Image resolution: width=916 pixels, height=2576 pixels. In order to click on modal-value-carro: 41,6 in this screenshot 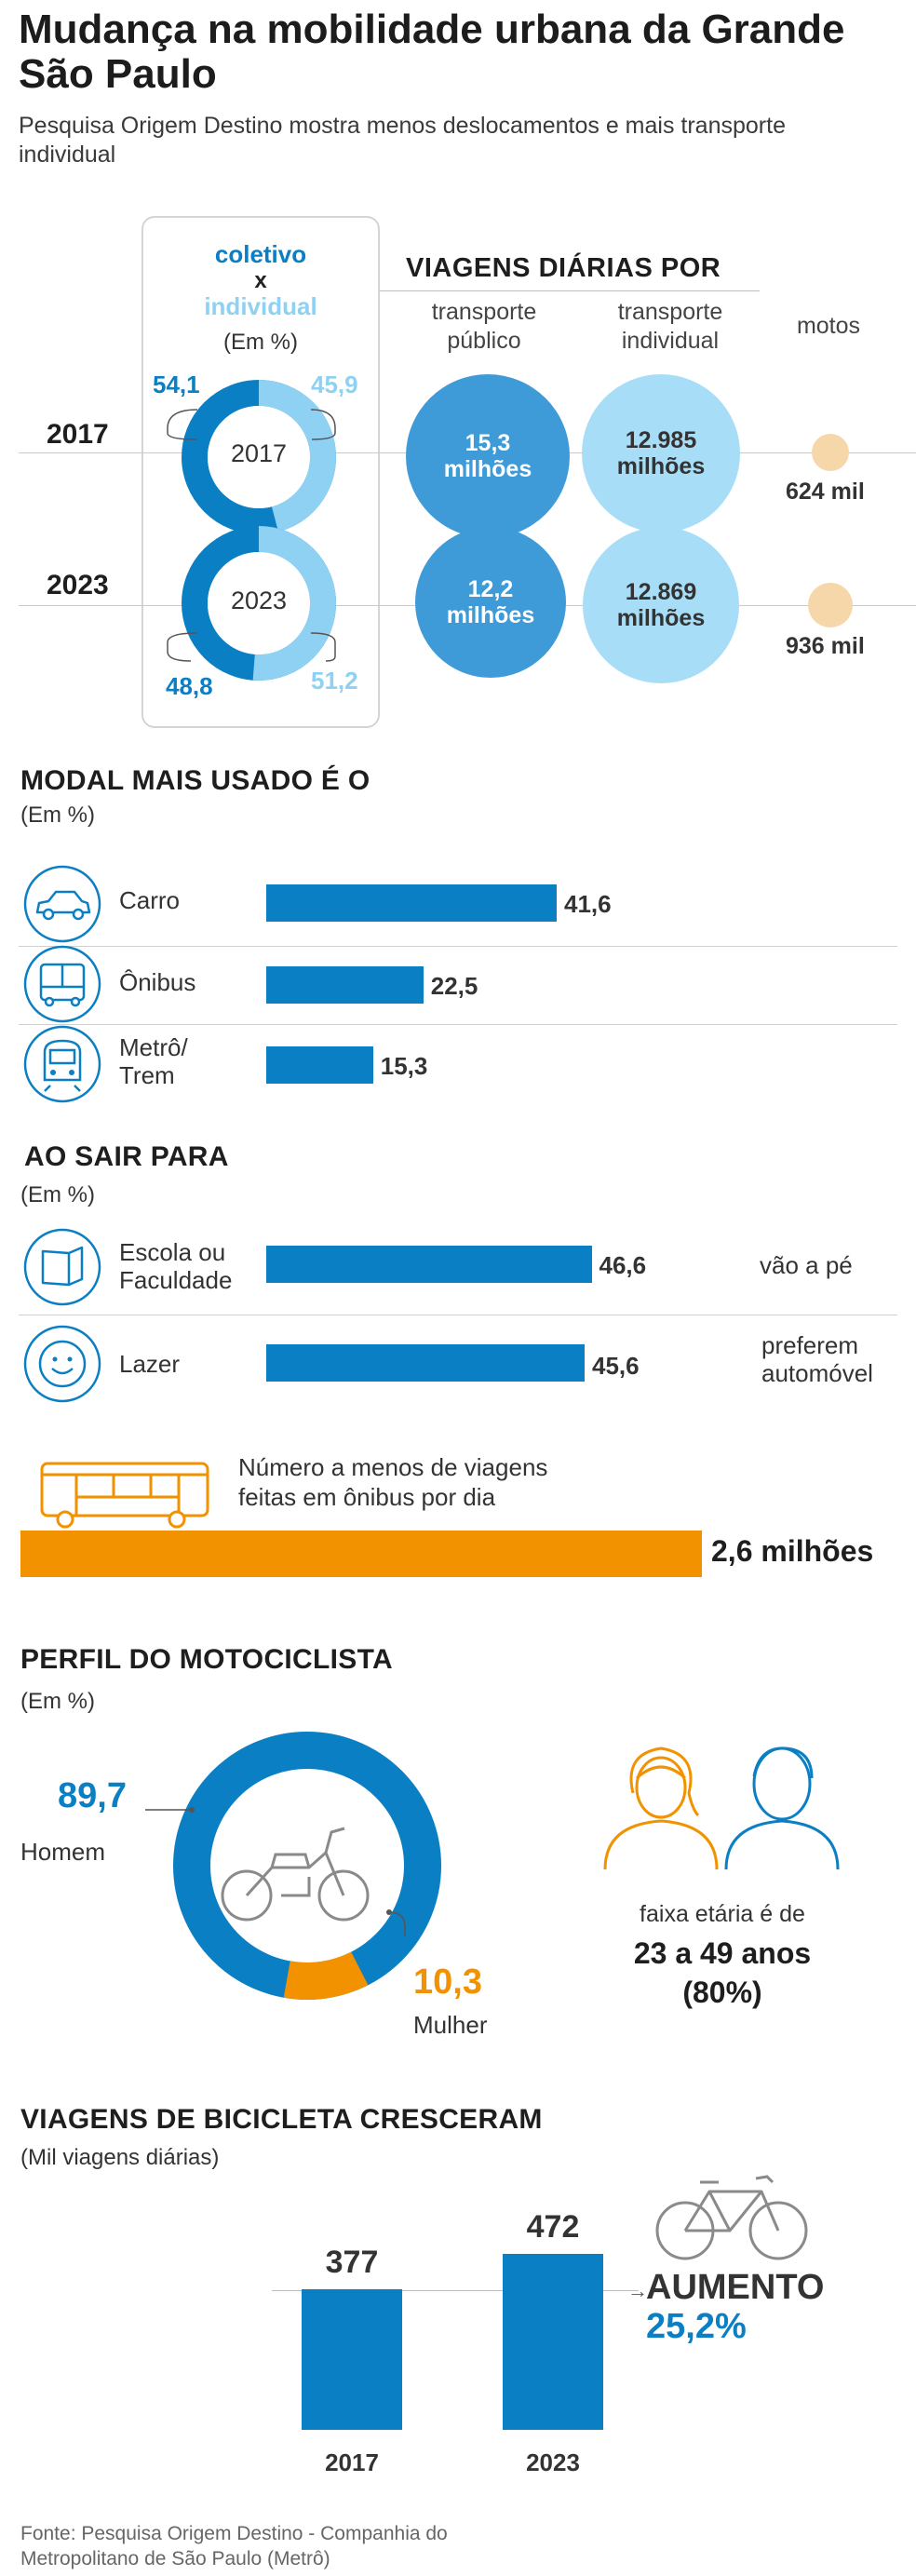, I will do `click(588, 904)`.